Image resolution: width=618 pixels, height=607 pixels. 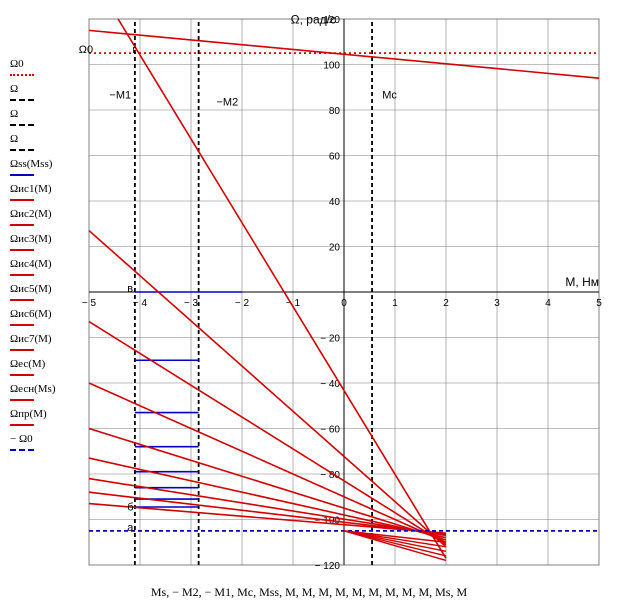 I want to click on y-tick-label: 80, so click(x=335, y=111).